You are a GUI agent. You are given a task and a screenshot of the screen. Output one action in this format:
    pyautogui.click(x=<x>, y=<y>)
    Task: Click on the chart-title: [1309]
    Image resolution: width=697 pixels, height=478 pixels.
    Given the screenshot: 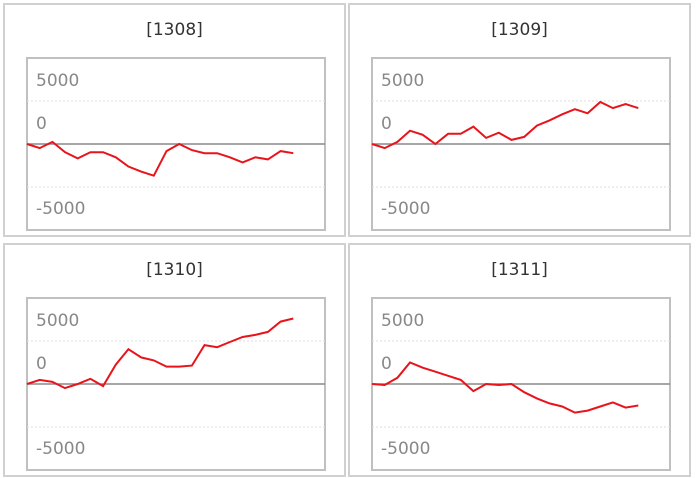 What is the action you would take?
    pyautogui.click(x=519, y=30)
    